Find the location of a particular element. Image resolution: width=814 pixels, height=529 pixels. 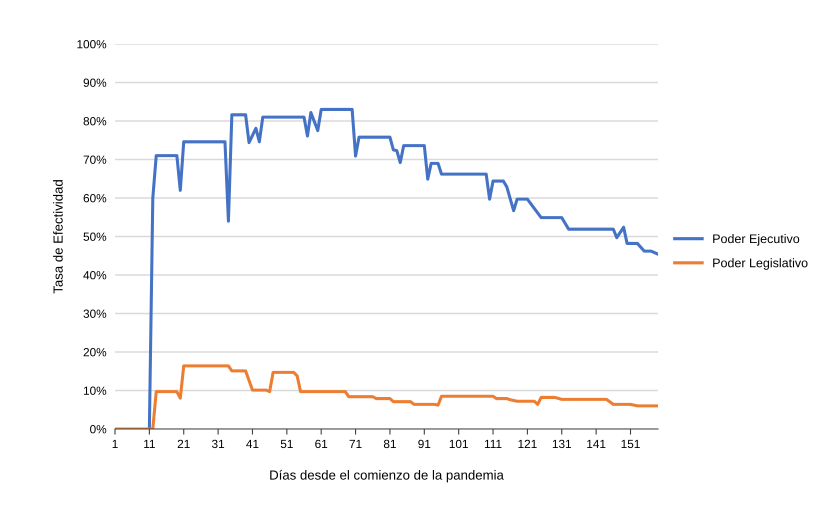

legend-label: Poder Legislativo is located at coordinates (760, 264).